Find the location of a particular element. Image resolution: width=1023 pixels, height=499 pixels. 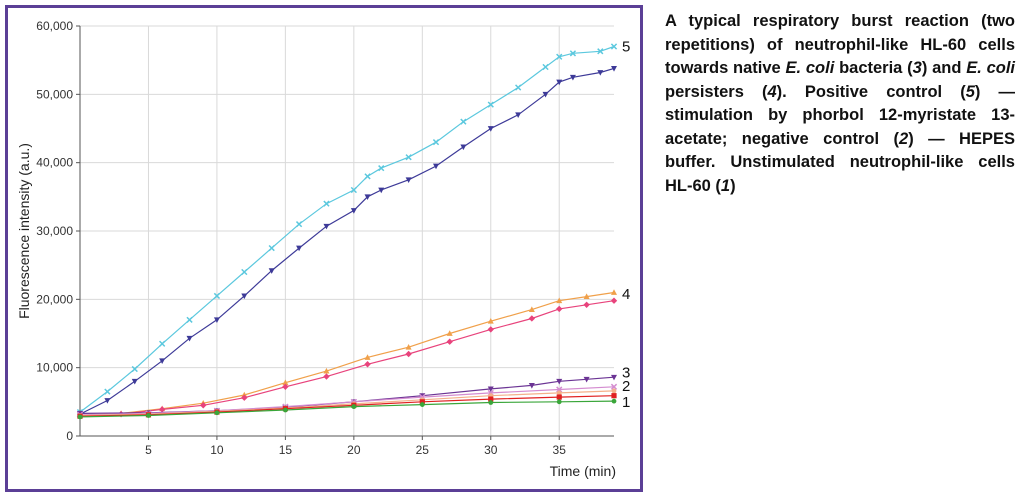

y-tick-label: 20,000 is located at coordinates (54, 299).